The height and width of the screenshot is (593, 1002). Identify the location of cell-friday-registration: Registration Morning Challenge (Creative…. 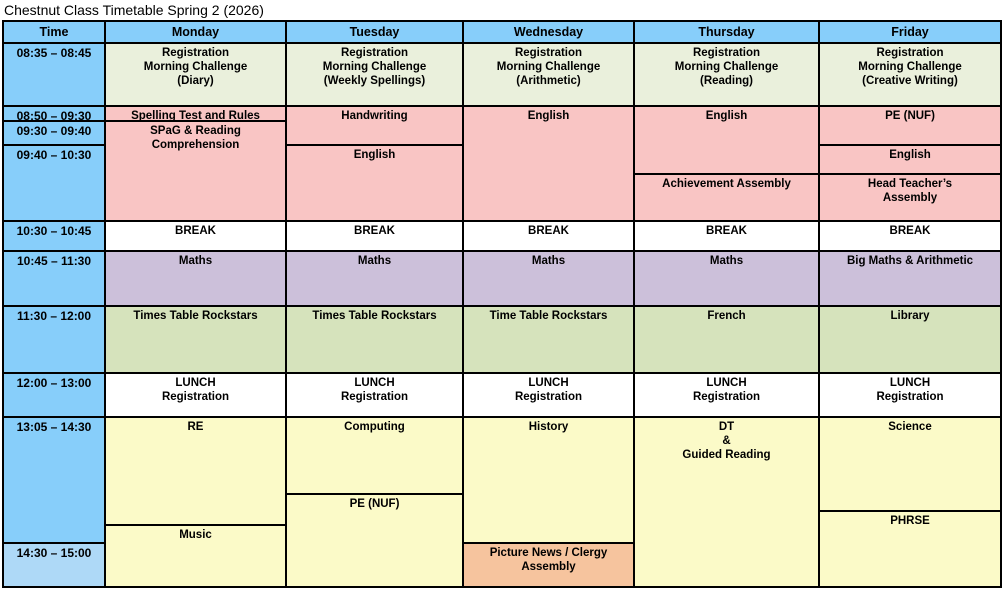
(910, 74).